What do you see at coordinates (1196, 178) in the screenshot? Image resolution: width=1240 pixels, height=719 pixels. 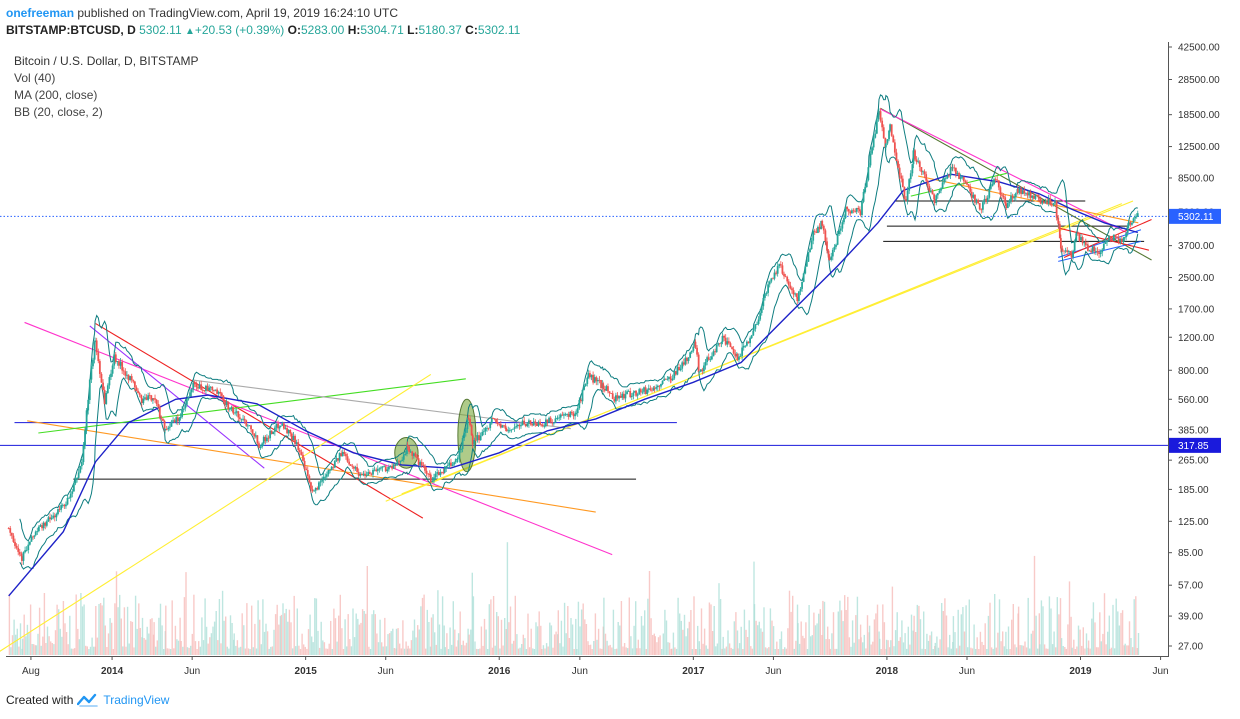 I see `y-tick-label: 8500.00` at bounding box center [1196, 178].